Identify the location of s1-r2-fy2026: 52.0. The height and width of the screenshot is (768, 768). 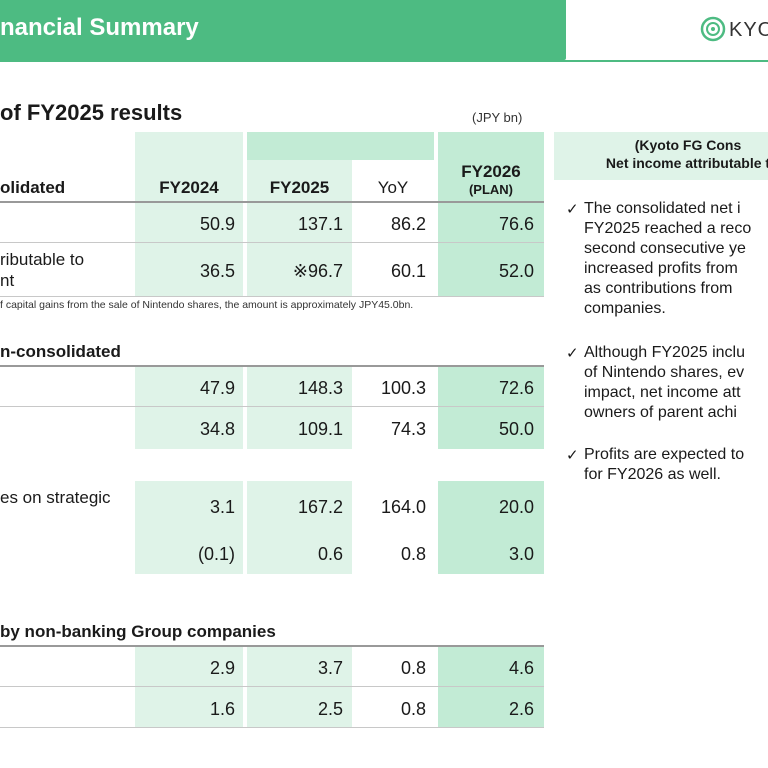
(516, 271).